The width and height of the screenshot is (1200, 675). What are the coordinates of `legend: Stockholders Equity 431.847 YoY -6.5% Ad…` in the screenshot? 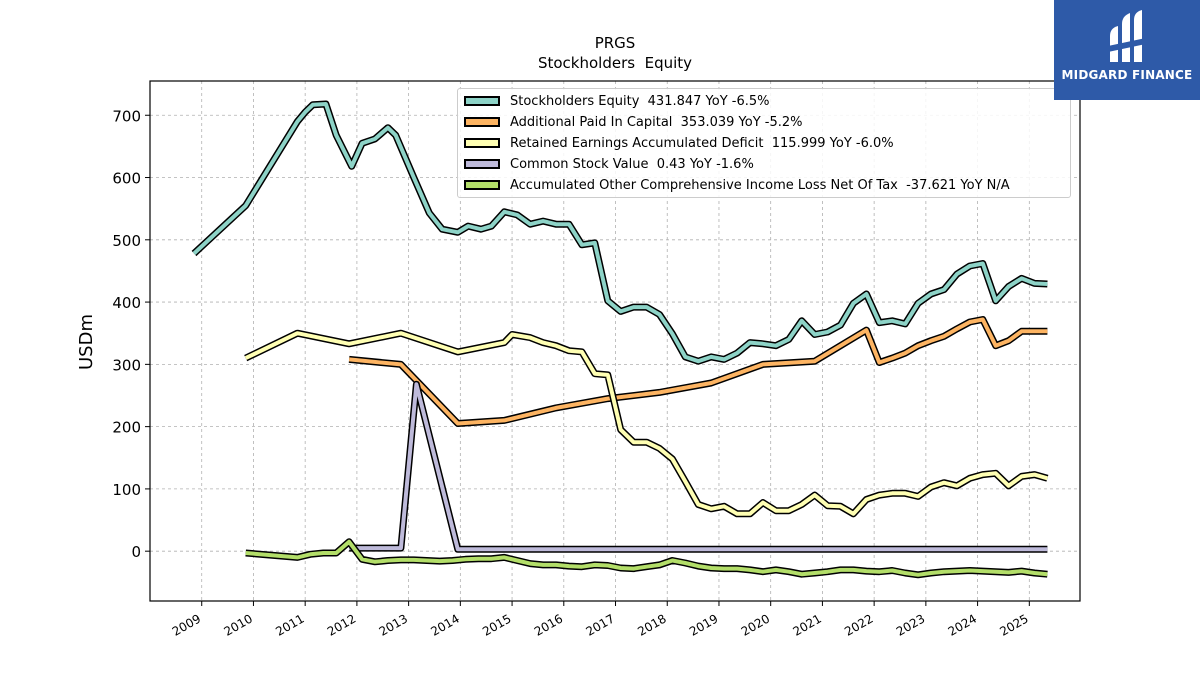 It's located at (764, 143).